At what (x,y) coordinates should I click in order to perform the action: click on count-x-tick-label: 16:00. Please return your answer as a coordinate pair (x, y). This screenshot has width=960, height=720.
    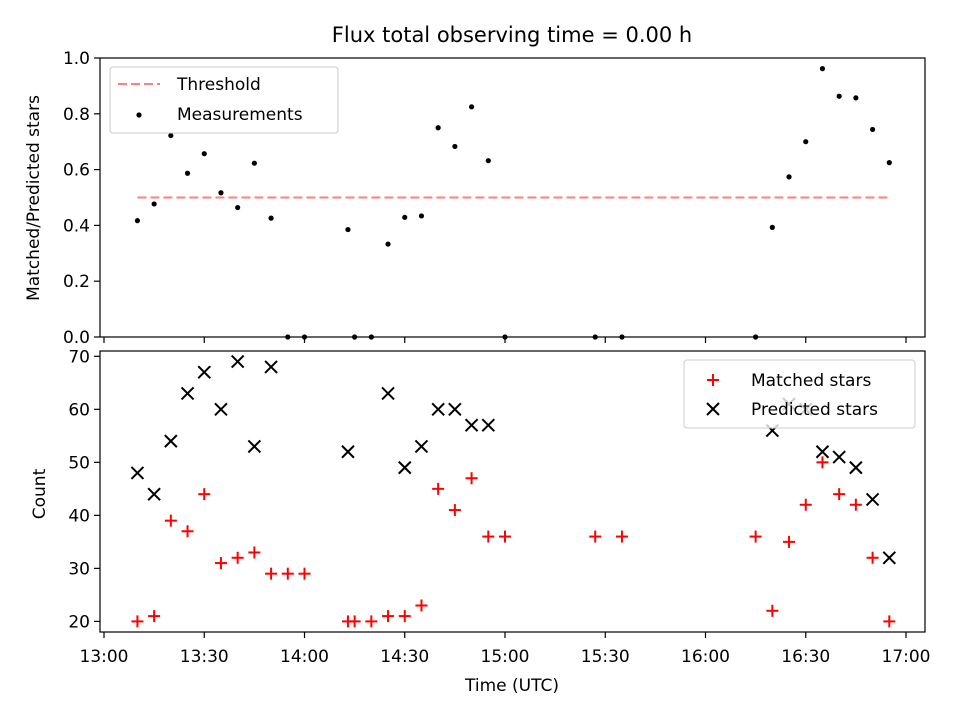
    Looking at the image, I should click on (705, 657).